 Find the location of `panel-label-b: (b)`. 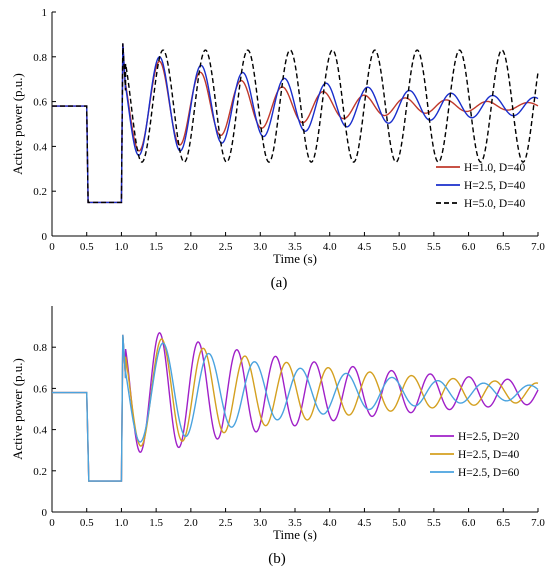

panel-label-b: (b) is located at coordinates (277, 559).